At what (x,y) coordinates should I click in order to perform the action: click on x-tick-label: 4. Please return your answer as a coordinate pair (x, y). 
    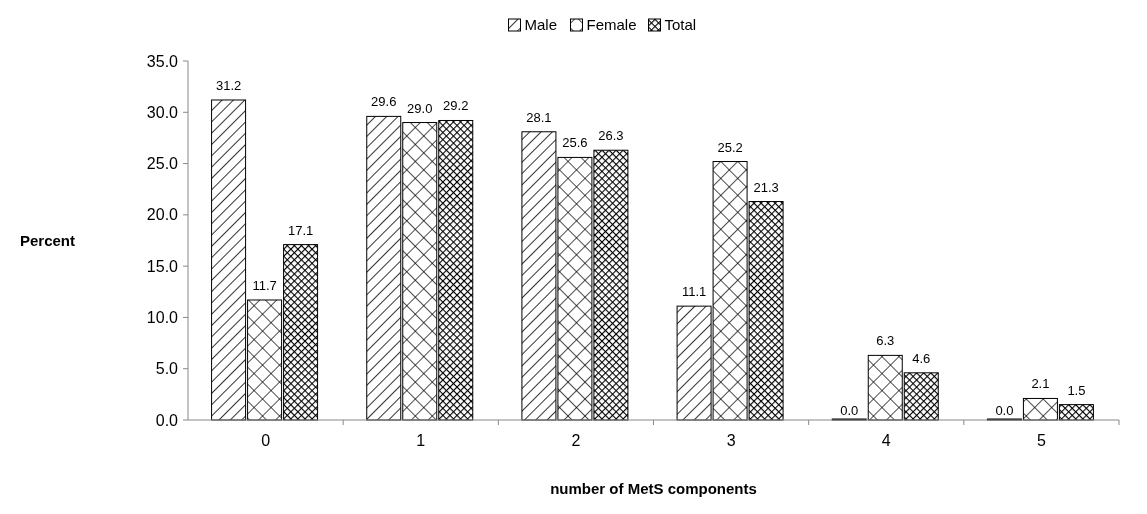
    Looking at the image, I should click on (886, 440).